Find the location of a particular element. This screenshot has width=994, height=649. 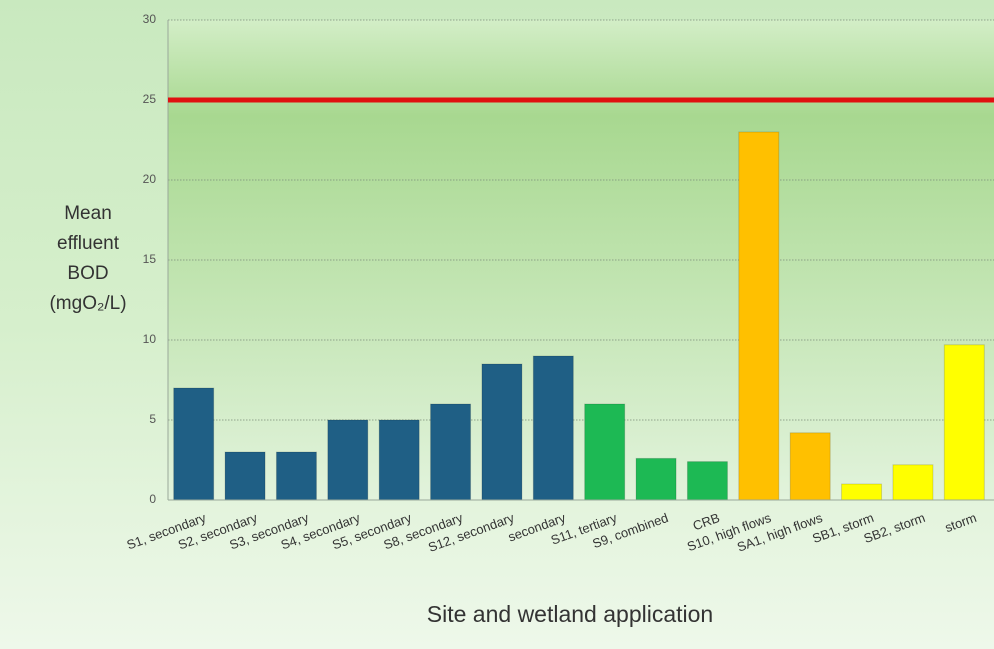

y-axis-label: effluent is located at coordinates (88, 243).